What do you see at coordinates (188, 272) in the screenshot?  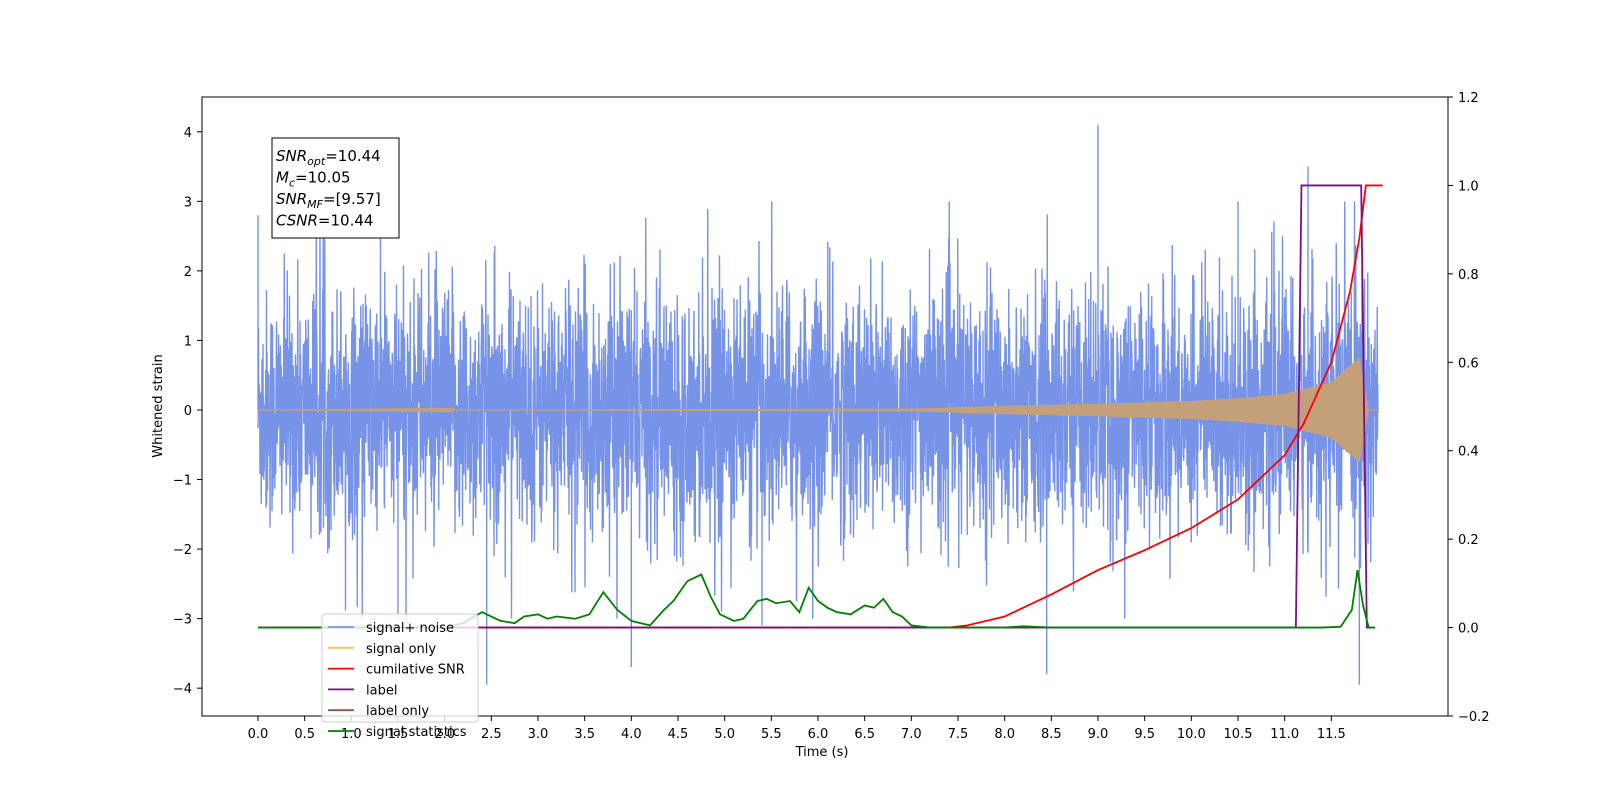 I see `y-tick-label-left: 2` at bounding box center [188, 272].